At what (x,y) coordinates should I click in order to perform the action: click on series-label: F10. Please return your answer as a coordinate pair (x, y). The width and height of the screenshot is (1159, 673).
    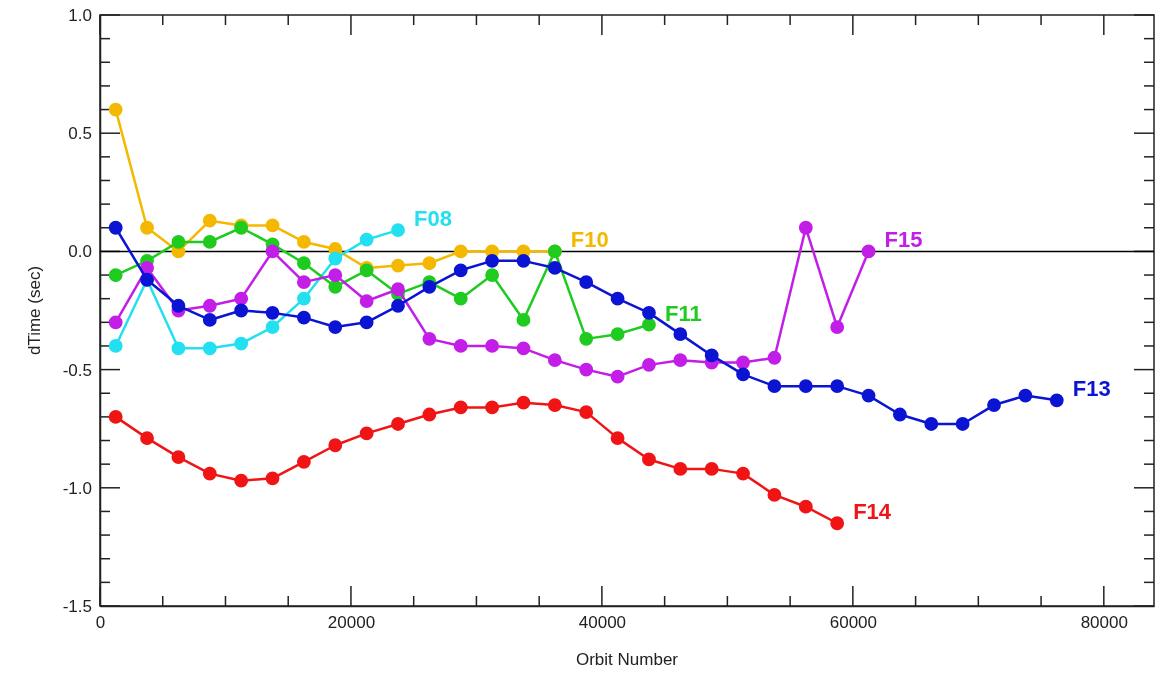
    Looking at the image, I should click on (589, 240).